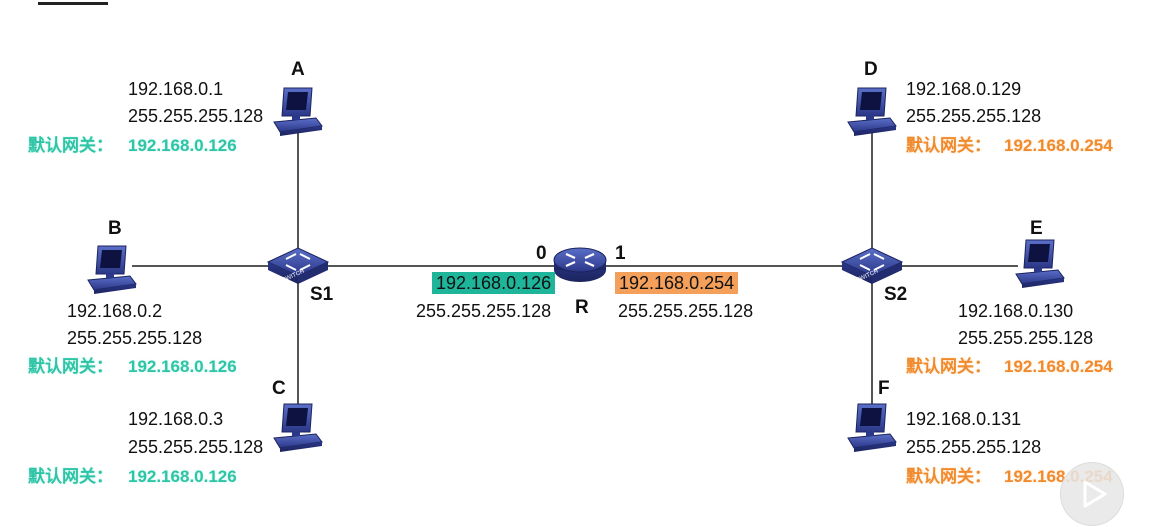 This screenshot has height=527, width=1155. I want to click on host-f-label: F, so click(884, 388).